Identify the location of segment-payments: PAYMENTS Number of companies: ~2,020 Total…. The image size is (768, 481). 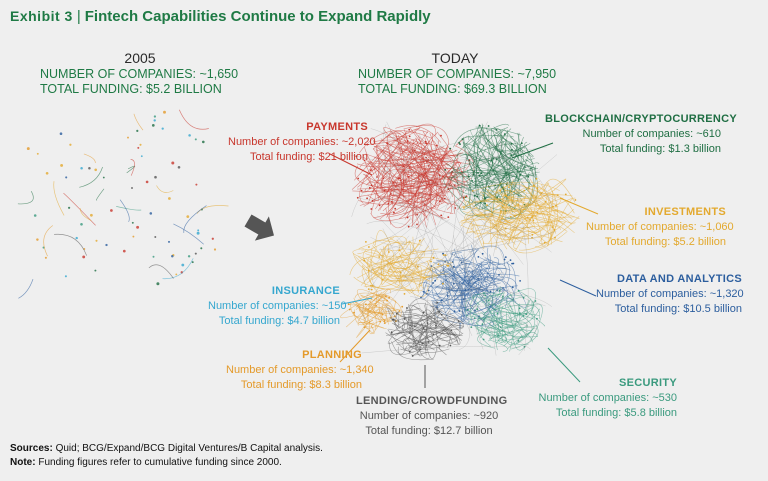
(302, 142).